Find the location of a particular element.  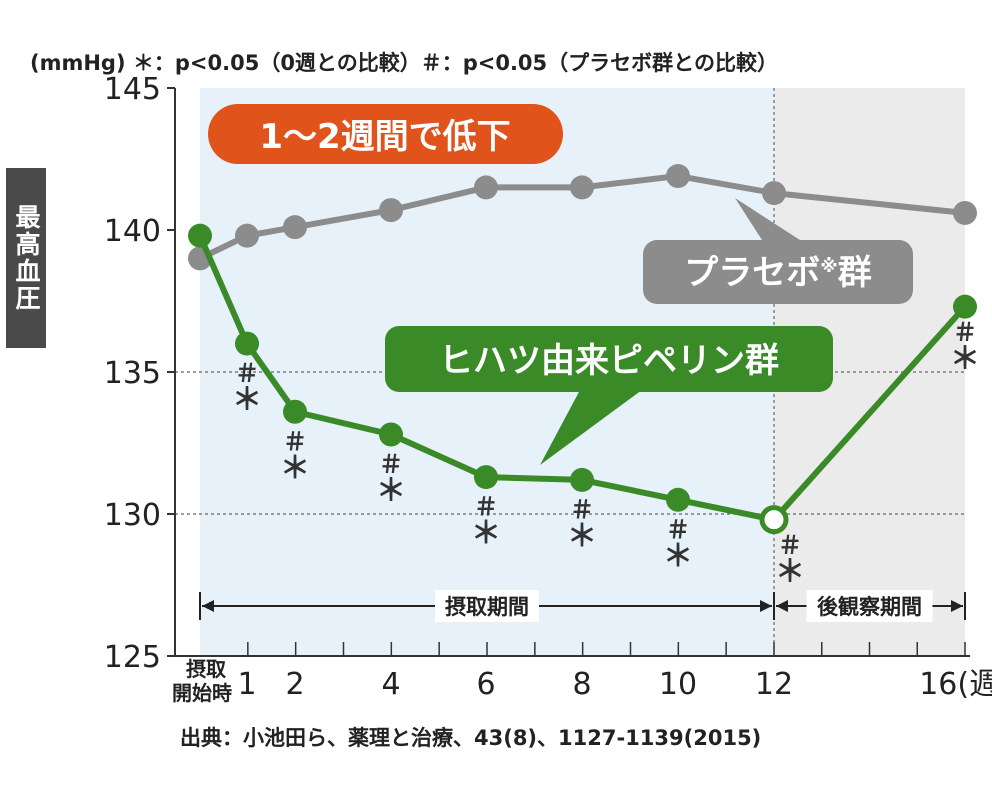

x-tick-label-1: 1 is located at coordinates (246, 684).